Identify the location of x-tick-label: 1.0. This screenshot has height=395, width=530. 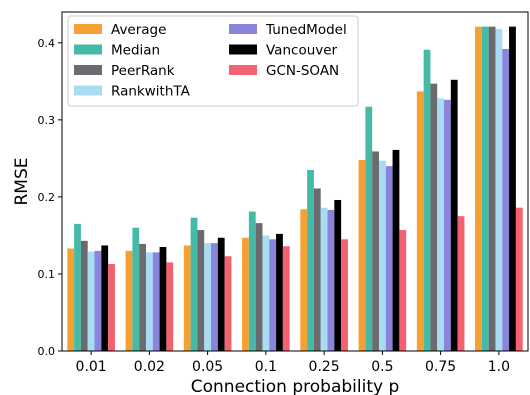
(499, 367).